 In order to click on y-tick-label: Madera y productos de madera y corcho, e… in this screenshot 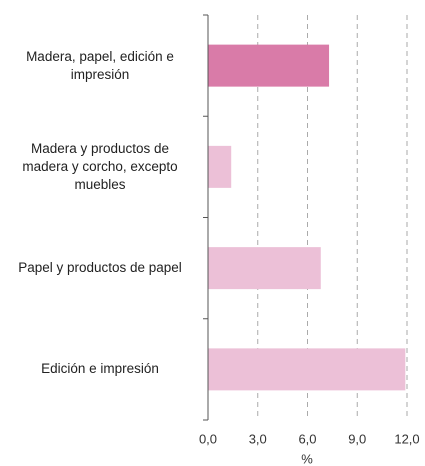, I will do `click(100, 166)`.